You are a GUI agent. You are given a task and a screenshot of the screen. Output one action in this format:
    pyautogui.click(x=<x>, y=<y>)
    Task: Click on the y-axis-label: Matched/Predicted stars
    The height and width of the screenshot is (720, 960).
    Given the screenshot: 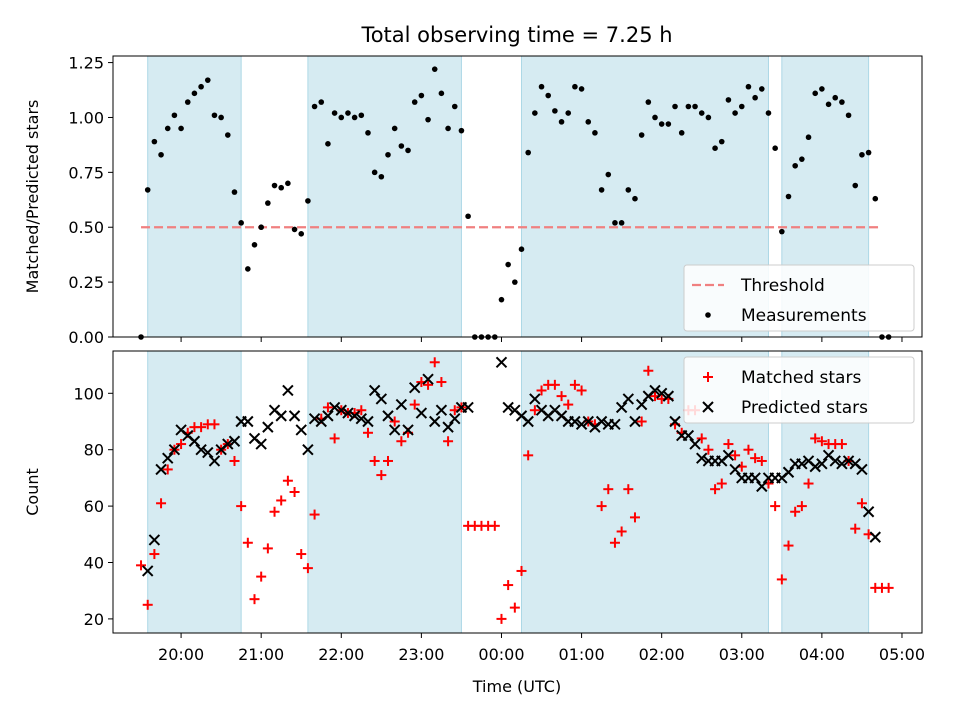 What is the action you would take?
    pyautogui.click(x=32, y=197)
    